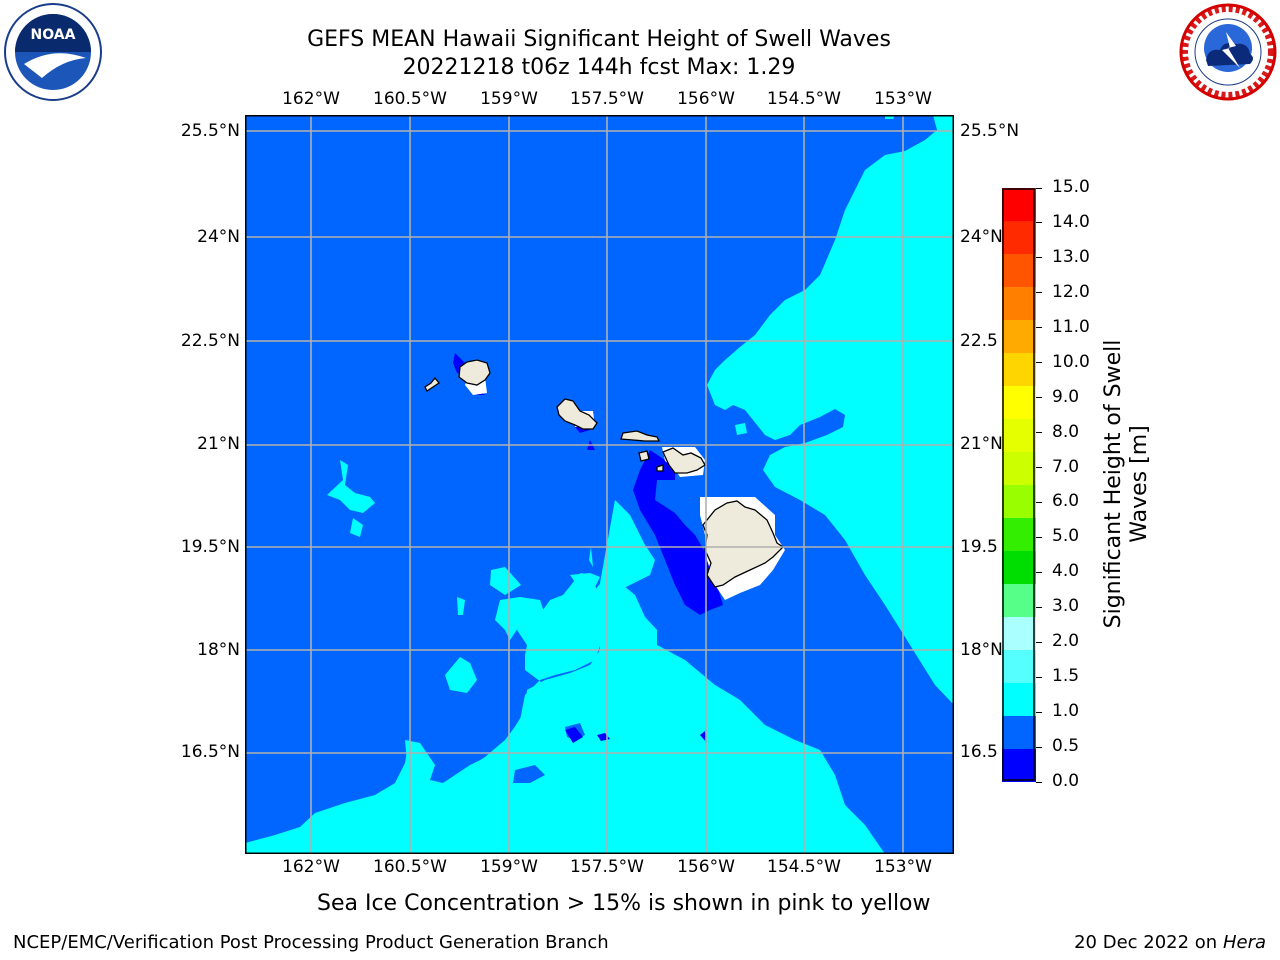 Image resolution: width=1280 pixels, height=960 pixels. What do you see at coordinates (1066, 501) in the screenshot?
I see `colorbar-tick-label: 6.0` at bounding box center [1066, 501].